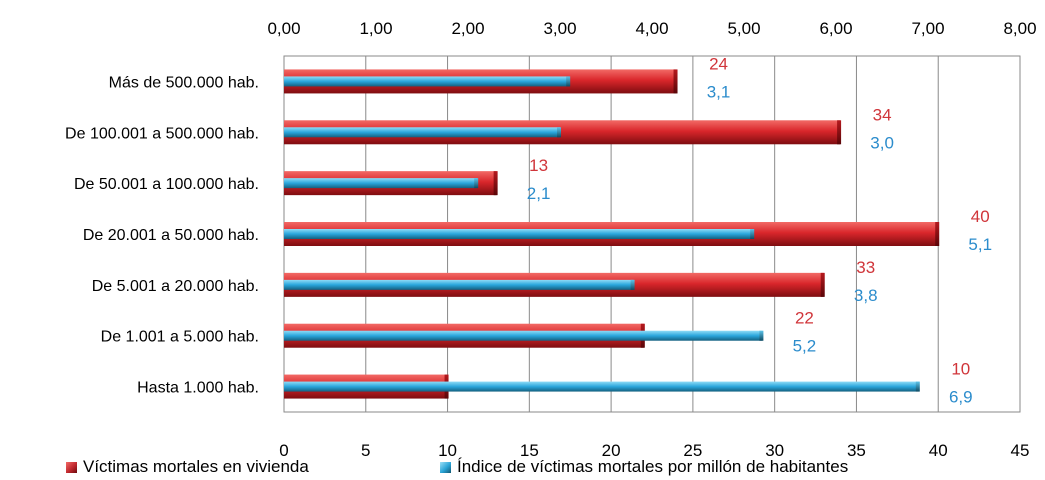 The image size is (1045, 480). I want to click on category-label: De 1.001 a 5.000 hab., so click(180, 337).